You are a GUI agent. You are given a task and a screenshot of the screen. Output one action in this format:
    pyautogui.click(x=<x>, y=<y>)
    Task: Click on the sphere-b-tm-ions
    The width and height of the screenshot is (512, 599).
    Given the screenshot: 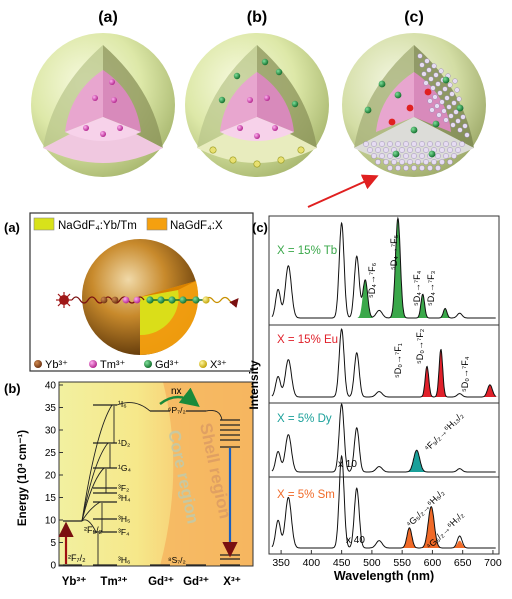 What is the action you would take?
    pyautogui.click(x=257, y=117)
    